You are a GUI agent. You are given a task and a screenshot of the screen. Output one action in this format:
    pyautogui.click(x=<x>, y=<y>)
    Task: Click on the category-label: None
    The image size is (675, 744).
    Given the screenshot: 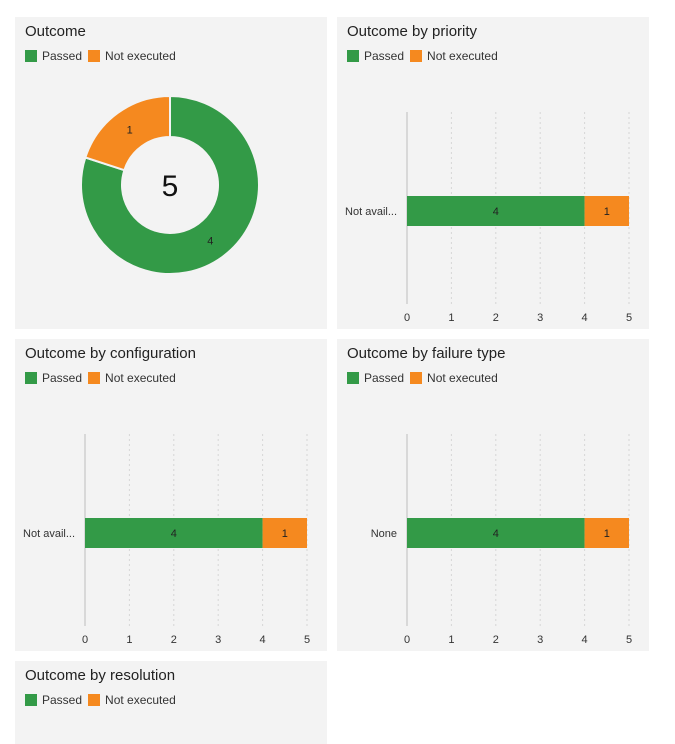 What is the action you would take?
    pyautogui.click(x=384, y=534)
    